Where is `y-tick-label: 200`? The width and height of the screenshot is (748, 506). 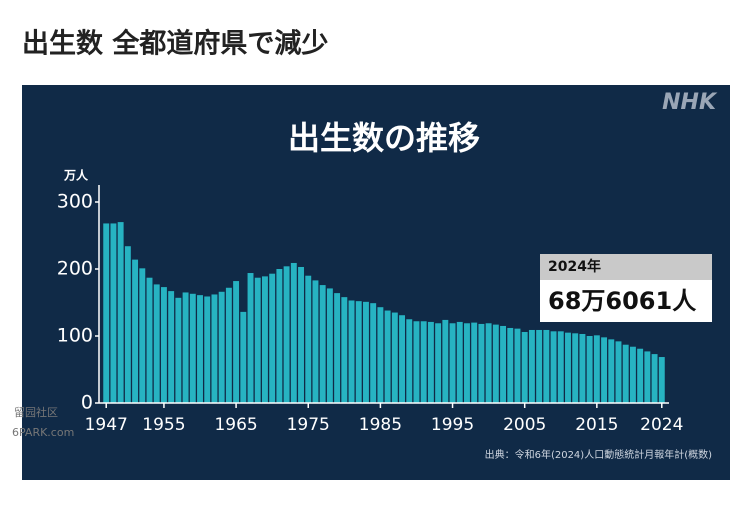
y-tick-label: 200 is located at coordinates (75, 269).